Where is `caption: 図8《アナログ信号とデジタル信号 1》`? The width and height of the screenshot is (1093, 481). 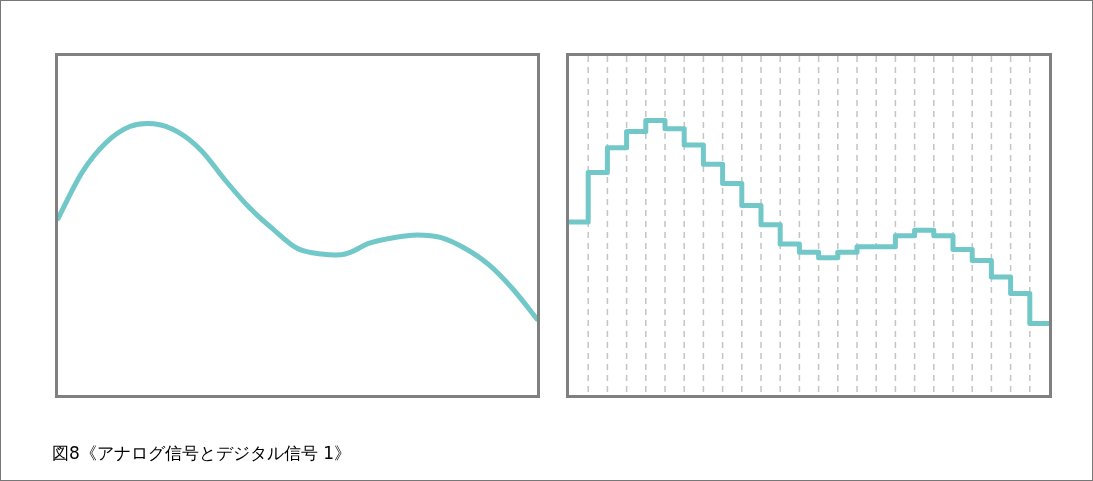
caption: 図8《アナログ信号とデジタル信号 1》 is located at coordinates (202, 453).